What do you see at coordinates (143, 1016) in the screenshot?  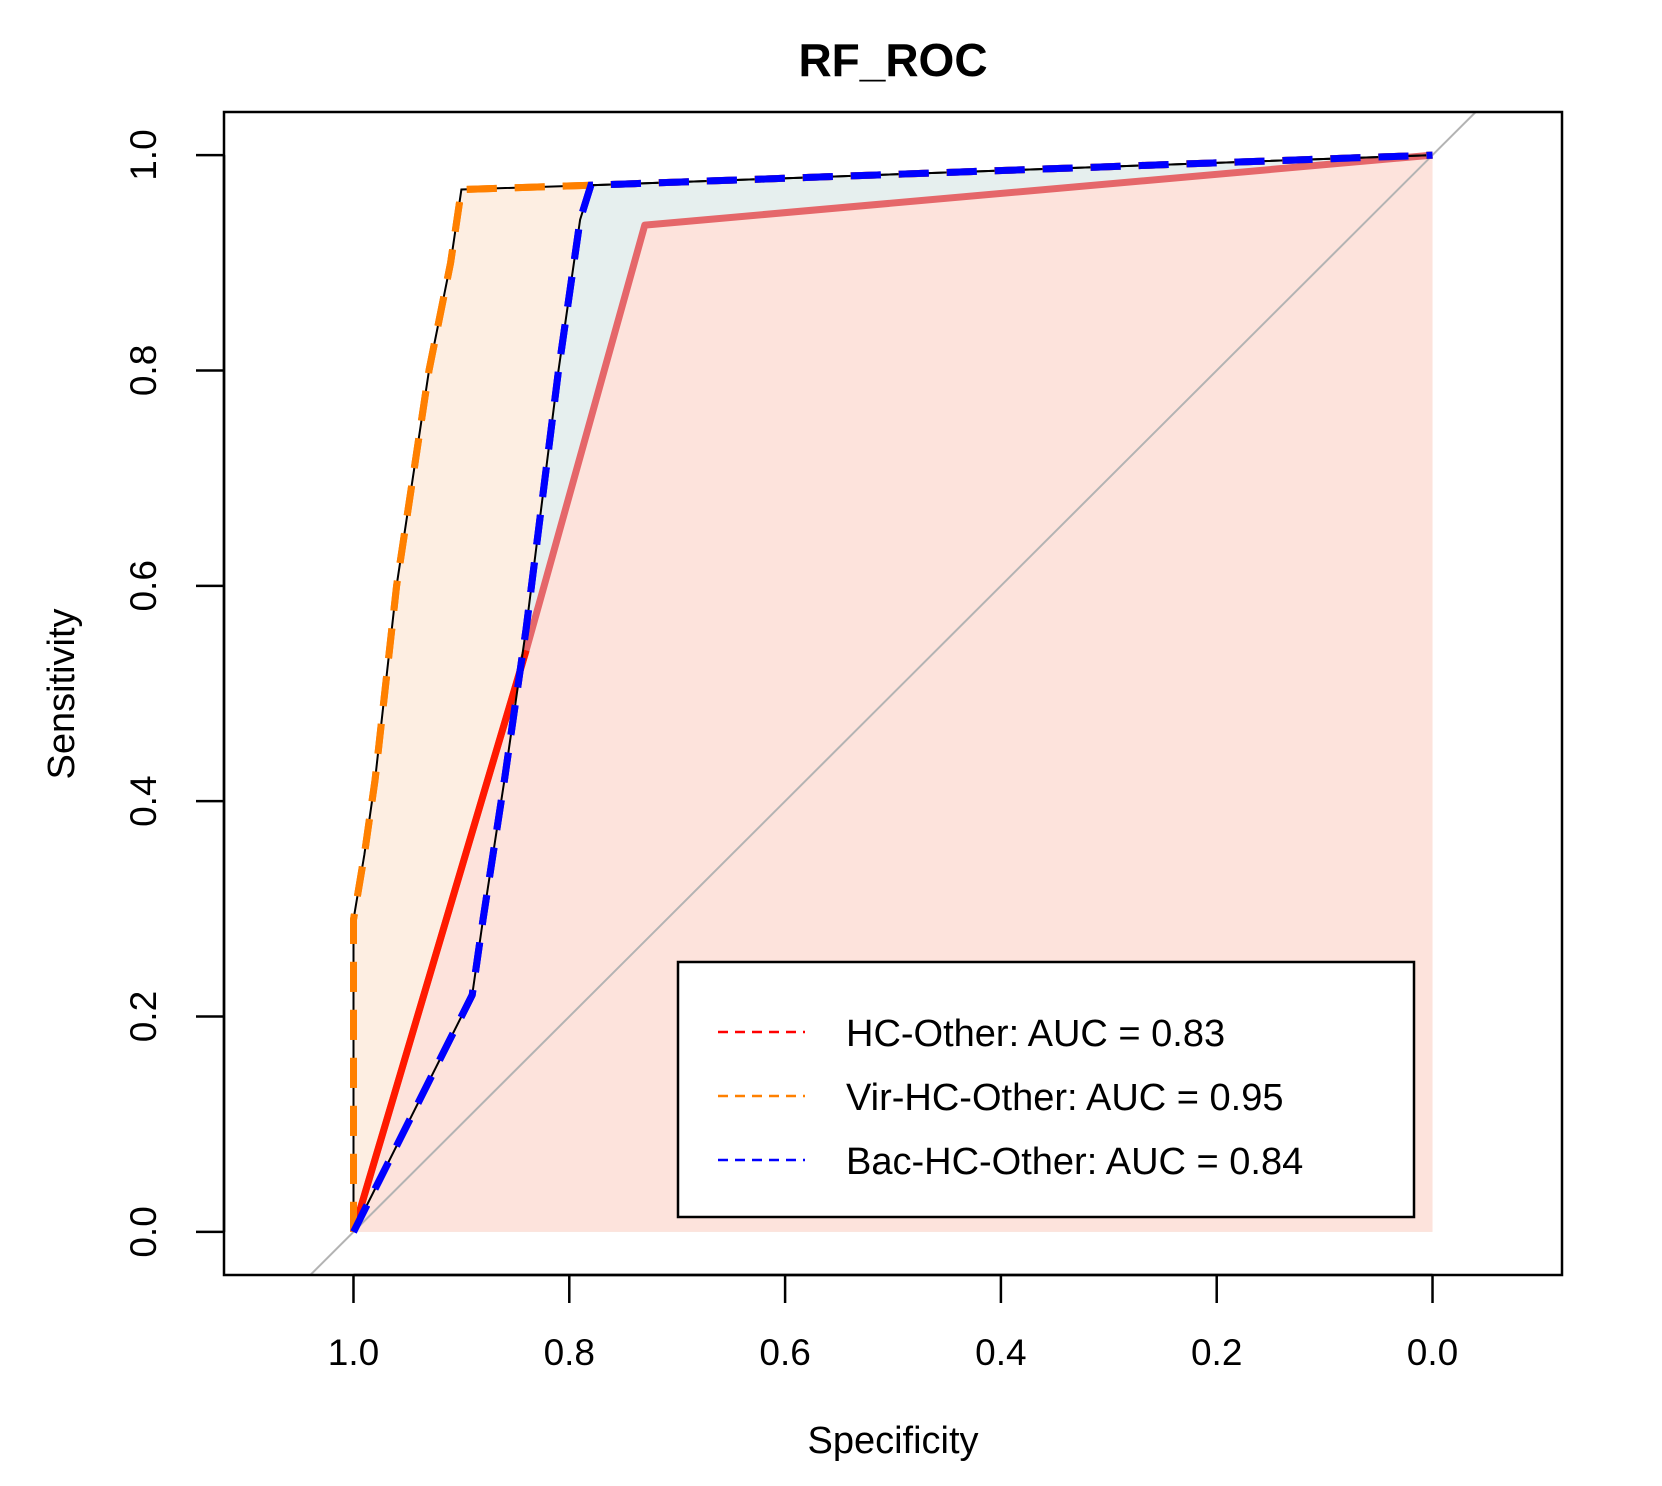 I see `y-tick-label: 0.2` at bounding box center [143, 1016].